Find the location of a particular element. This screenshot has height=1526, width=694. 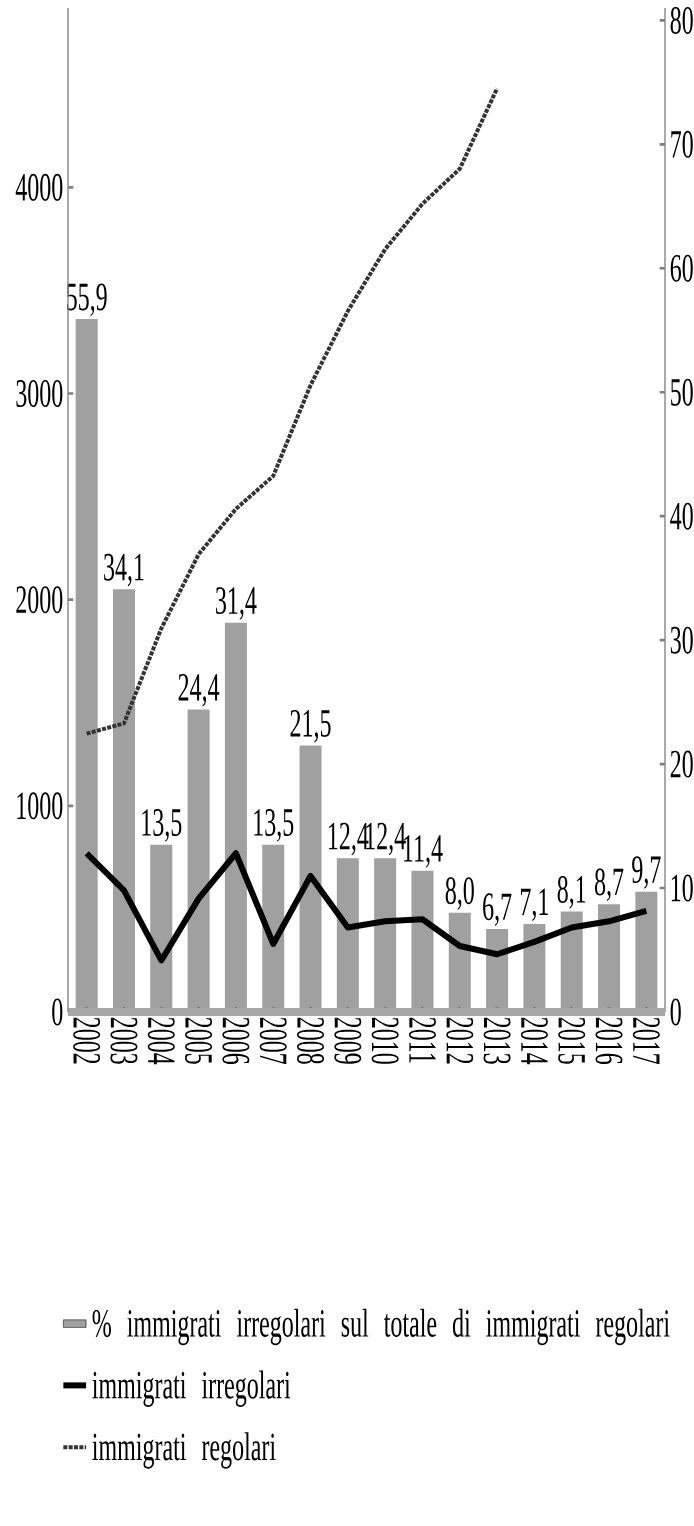

x-tick-label: 2007 is located at coordinates (273, 1041).